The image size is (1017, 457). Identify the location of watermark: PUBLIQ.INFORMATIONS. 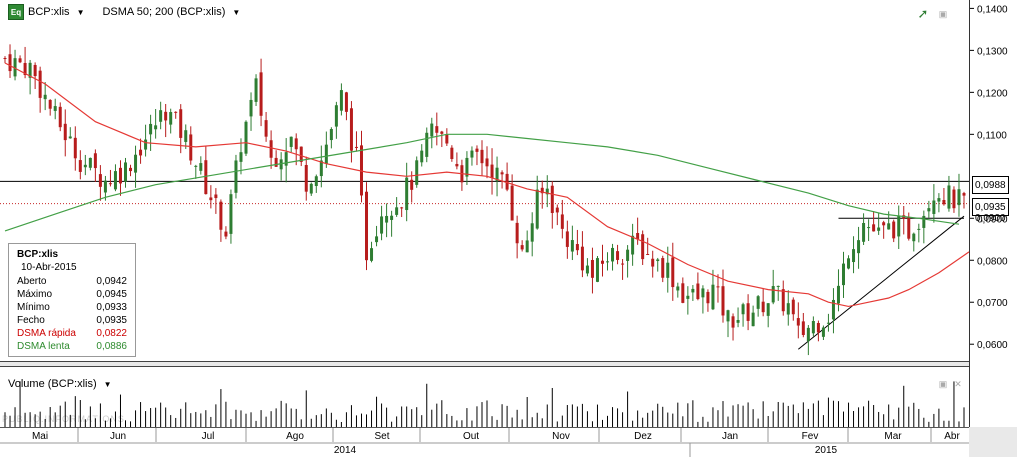
(63, 419).